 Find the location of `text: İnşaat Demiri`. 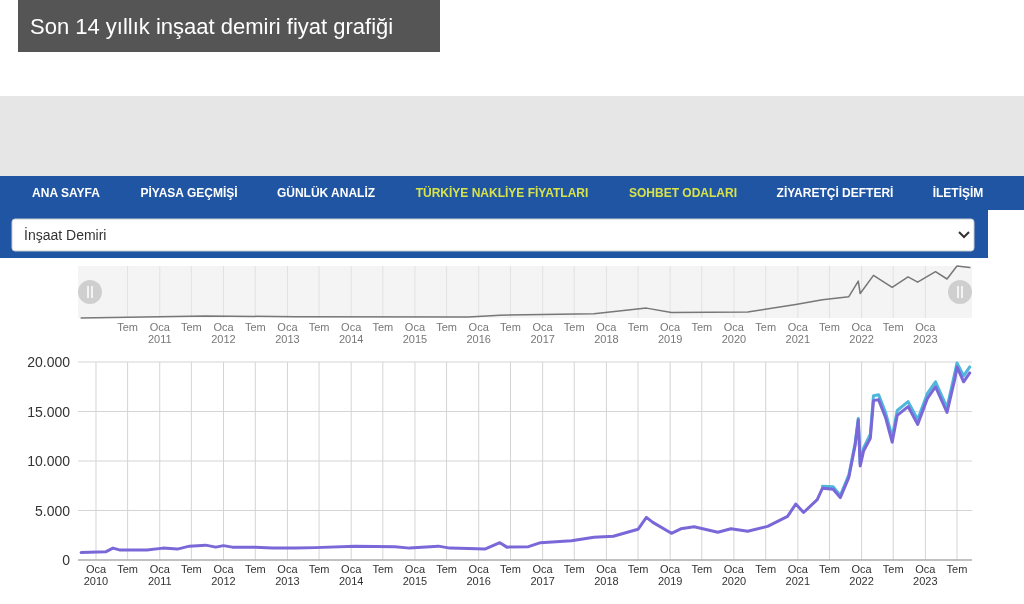

text: İnşaat Demiri is located at coordinates (65, 234).